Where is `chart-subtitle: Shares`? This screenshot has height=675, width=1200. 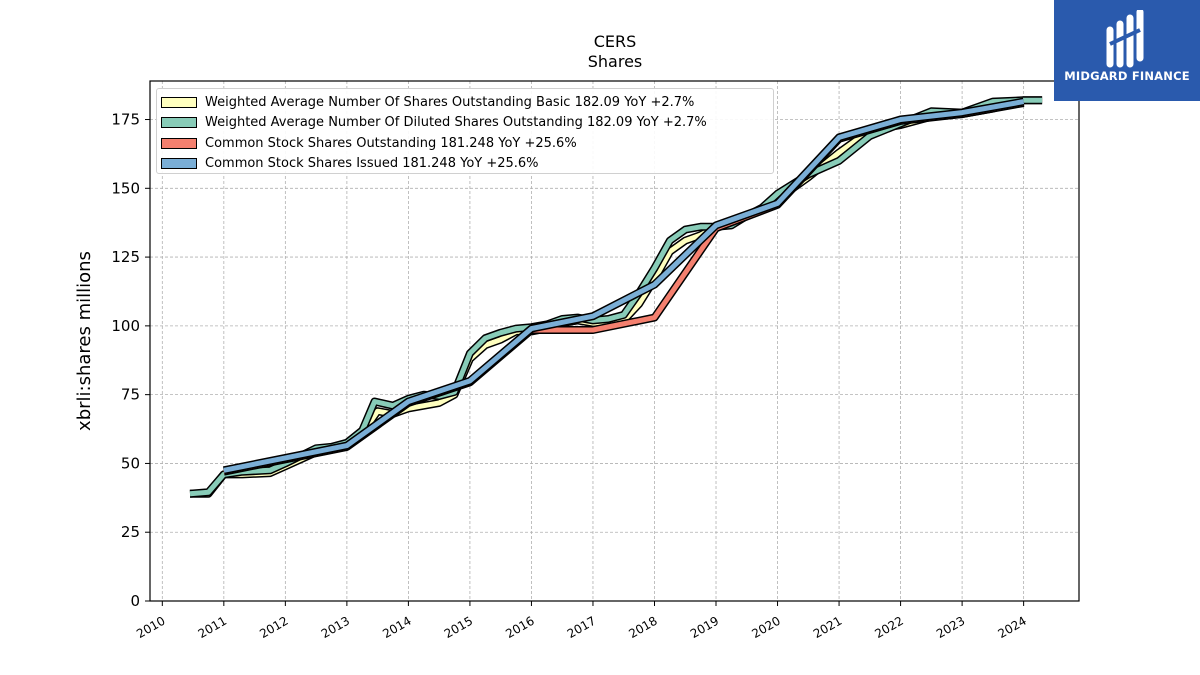
chart-subtitle: Shares is located at coordinates (615, 61).